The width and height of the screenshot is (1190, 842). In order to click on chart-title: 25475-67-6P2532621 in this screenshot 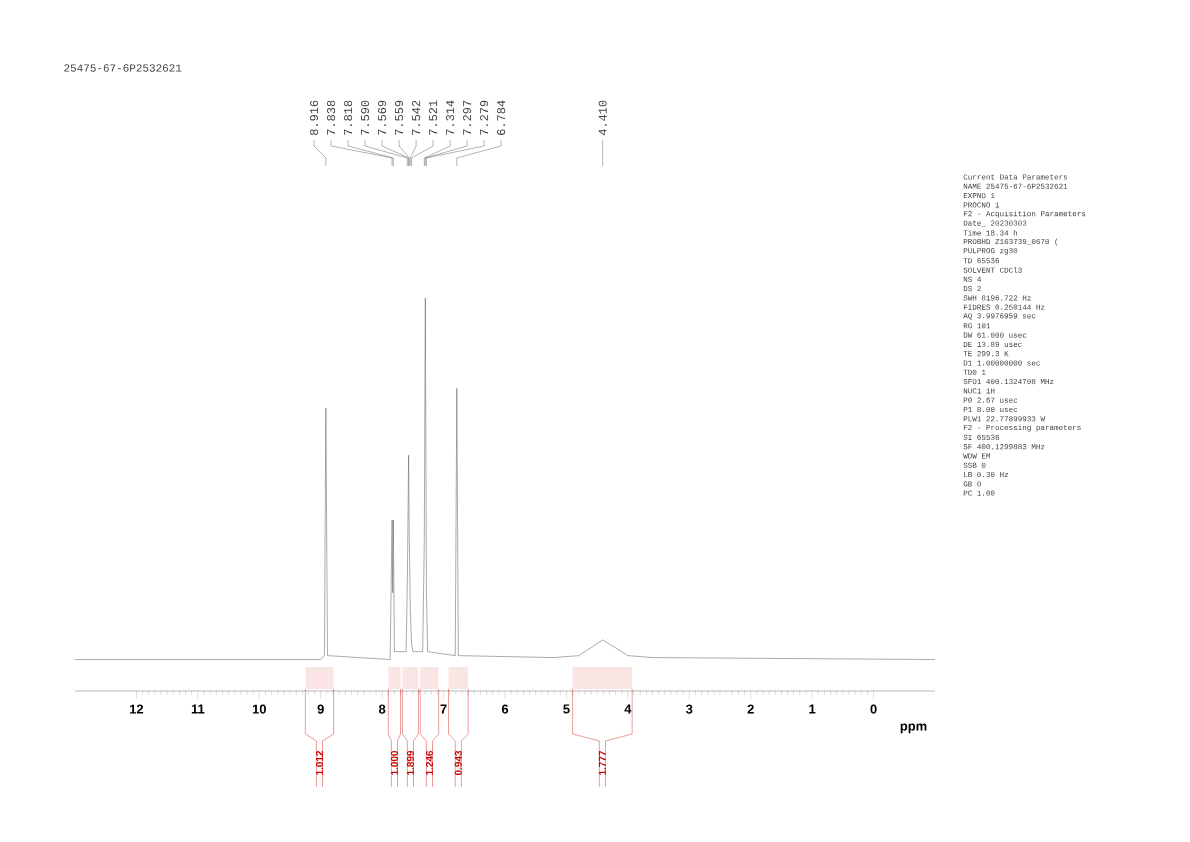, I will do `click(123, 68)`.